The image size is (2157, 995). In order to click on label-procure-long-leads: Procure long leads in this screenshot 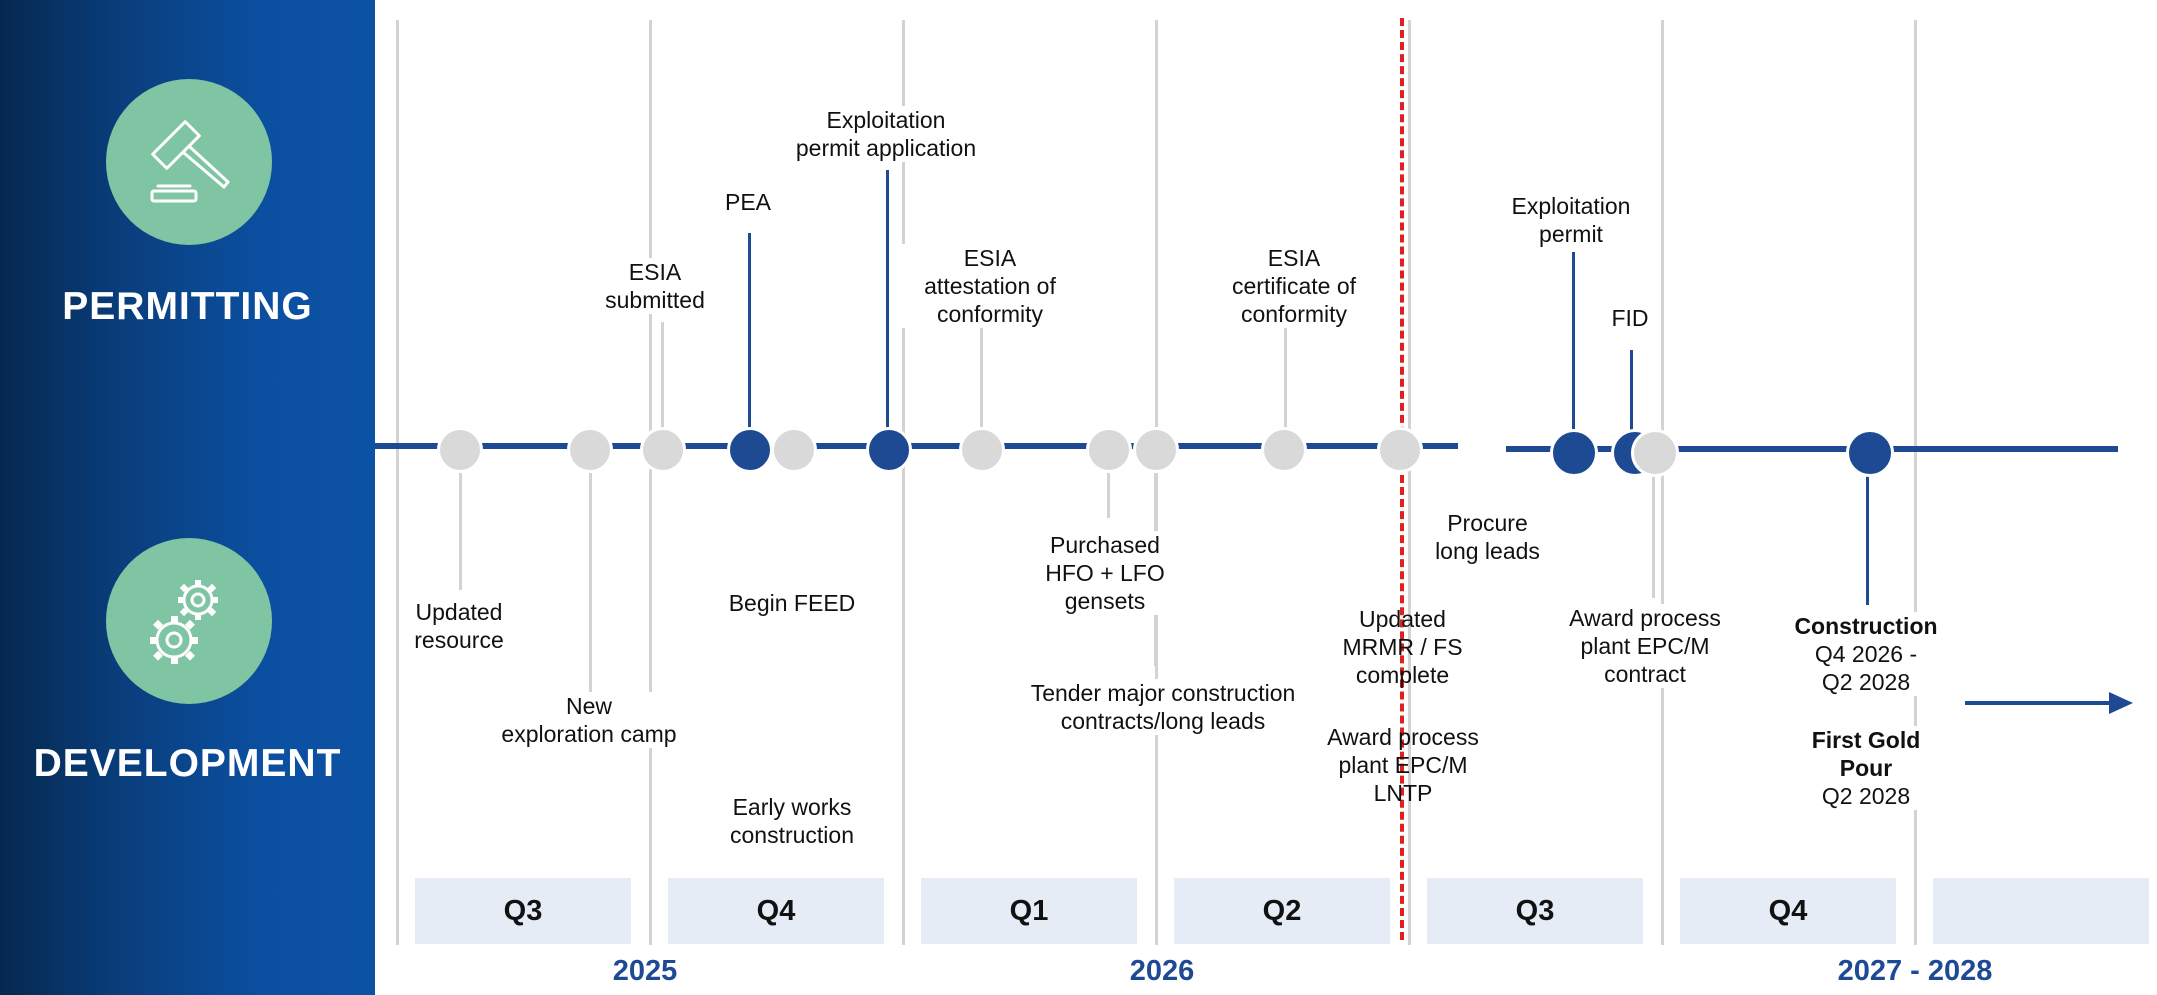, I will do `click(1487, 537)`.